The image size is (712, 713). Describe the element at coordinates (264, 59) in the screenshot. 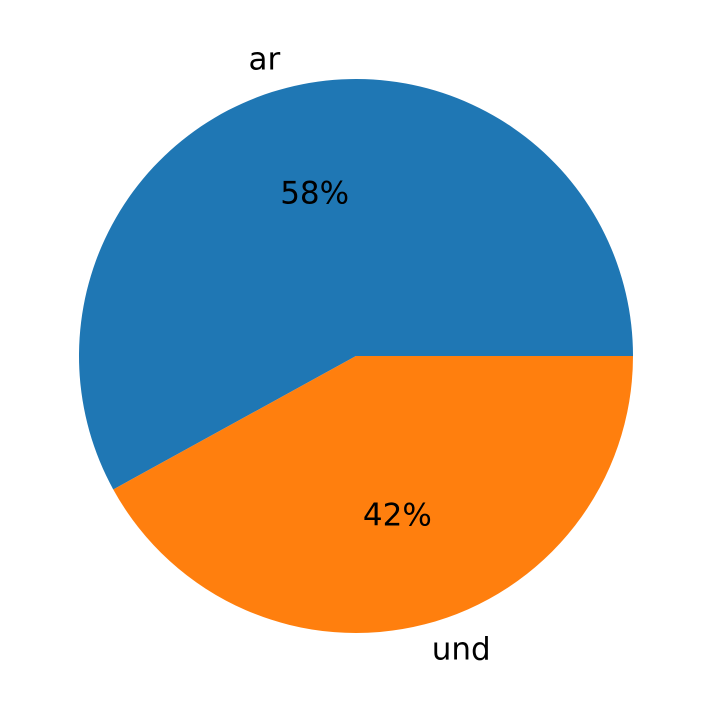

I see `category-label: ar` at that location.